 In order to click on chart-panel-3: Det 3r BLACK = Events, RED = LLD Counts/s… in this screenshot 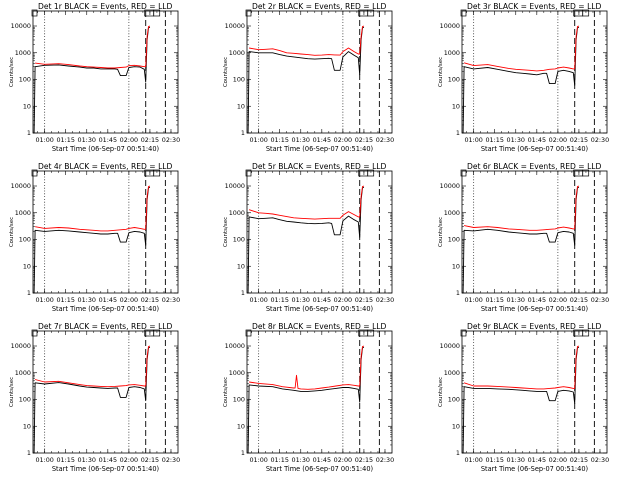, I will do `click(523, 77)`.